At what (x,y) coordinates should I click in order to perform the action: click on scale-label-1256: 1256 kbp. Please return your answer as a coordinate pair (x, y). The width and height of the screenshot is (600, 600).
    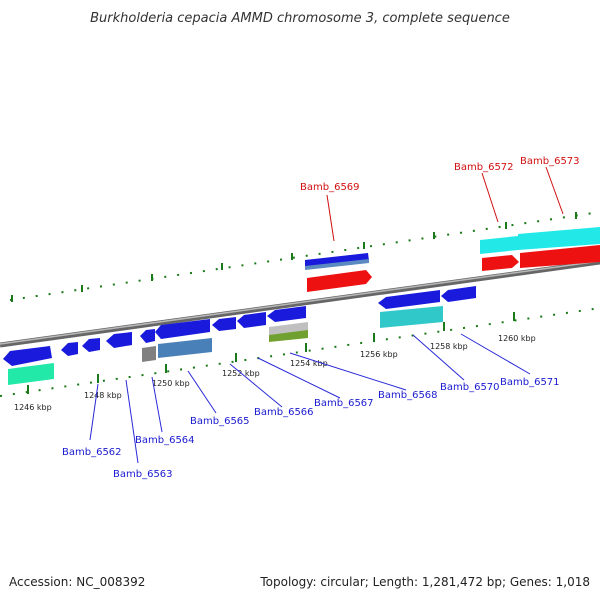
    Looking at the image, I should click on (379, 354).